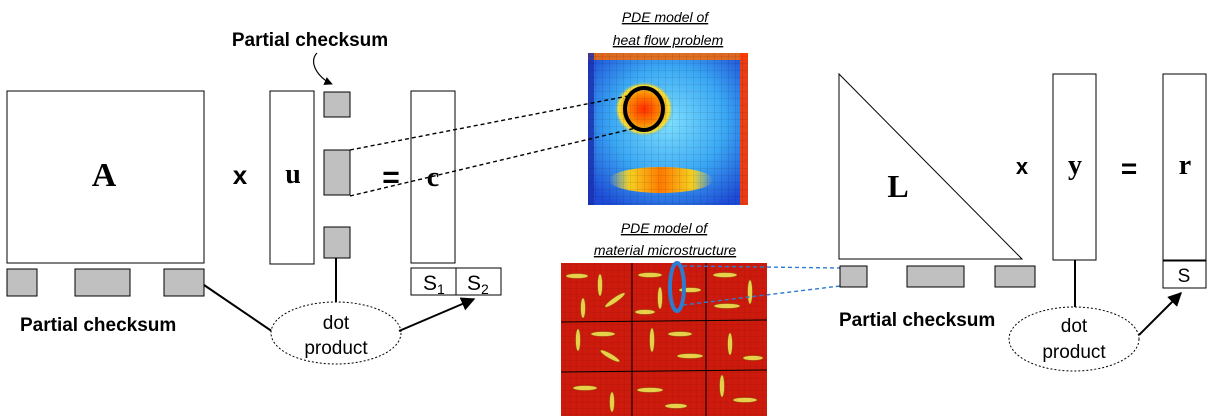 The height and width of the screenshot is (416, 1219). What do you see at coordinates (434, 284) in the screenshot?
I see `s1-label: S1` at bounding box center [434, 284].